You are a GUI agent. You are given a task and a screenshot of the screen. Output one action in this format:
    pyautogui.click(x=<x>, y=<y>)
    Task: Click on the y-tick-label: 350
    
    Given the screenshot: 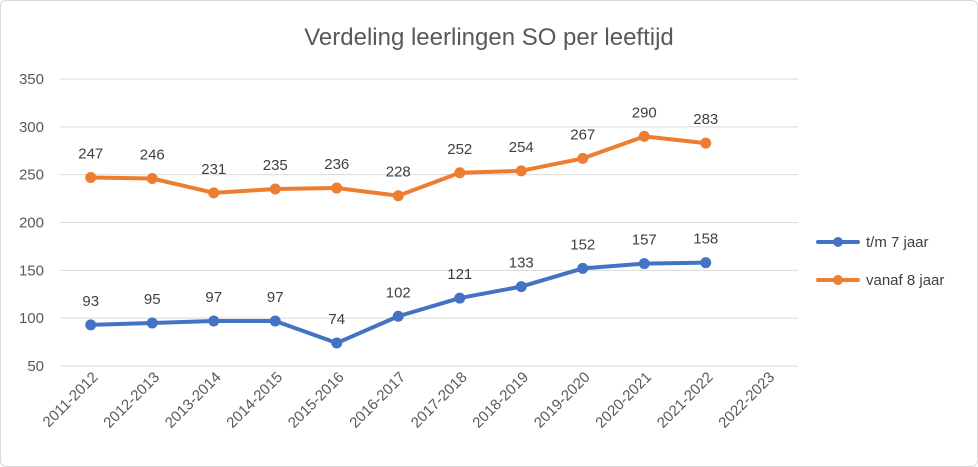 What is the action you would take?
    pyautogui.click(x=31, y=79)
    